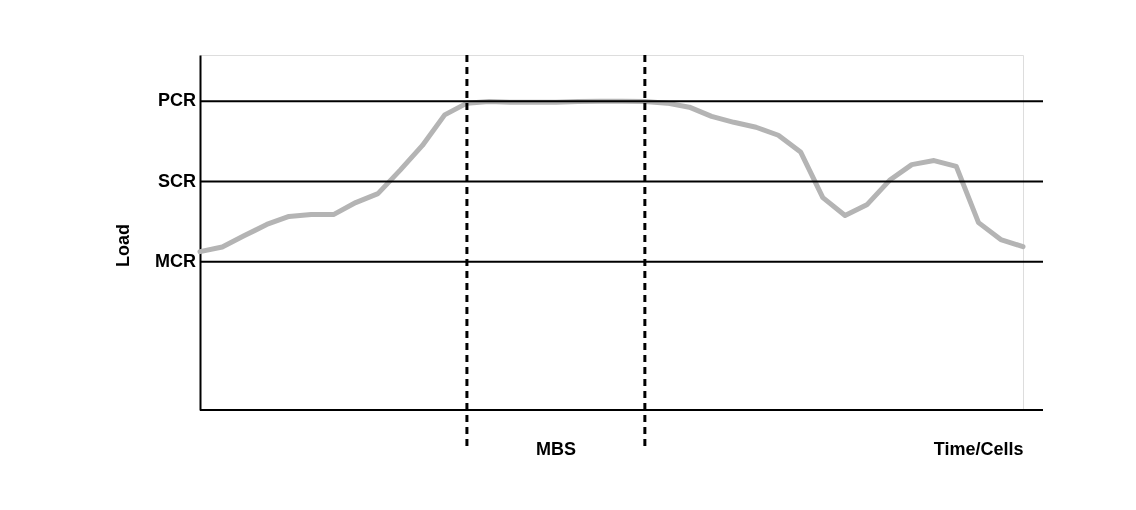 Image resolution: width=1136 pixels, height=510 pixels. What do you see at coordinates (122, 245) in the screenshot?
I see `y-axis-title: Load` at bounding box center [122, 245].